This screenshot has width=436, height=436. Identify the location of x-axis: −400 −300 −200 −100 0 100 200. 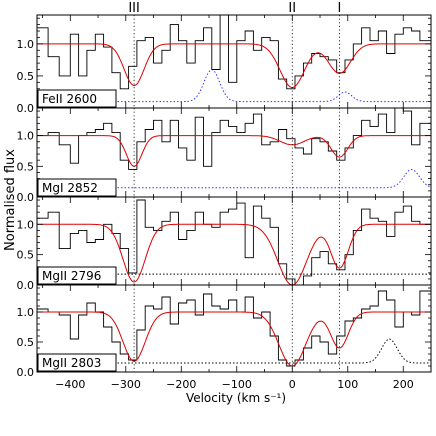
(234, 384).